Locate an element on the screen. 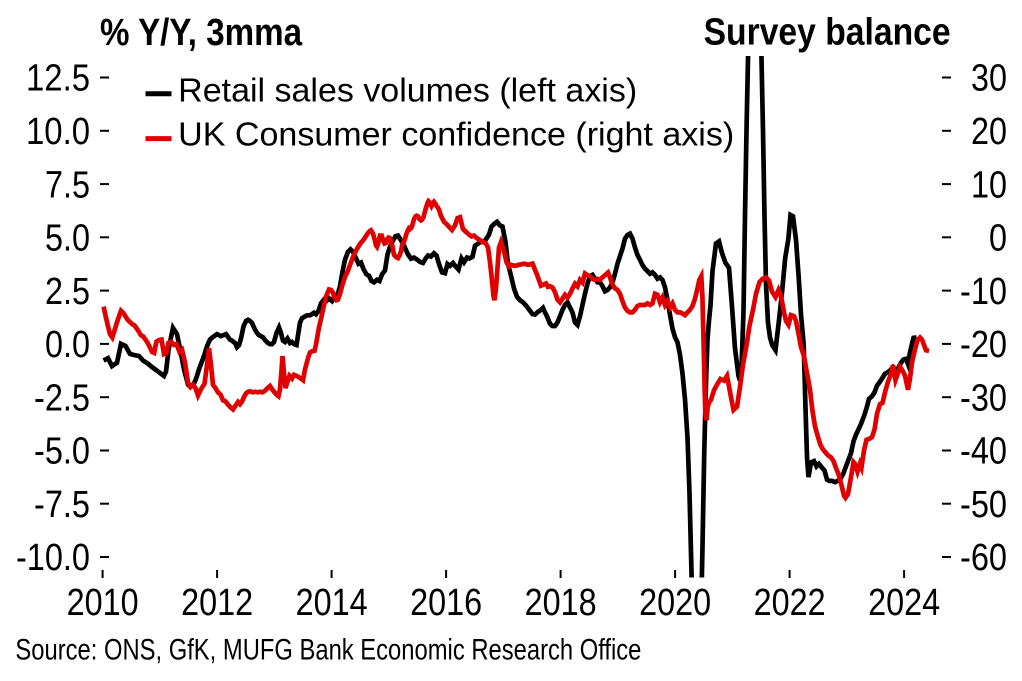  svg-text: -30 is located at coordinates (983, 398).